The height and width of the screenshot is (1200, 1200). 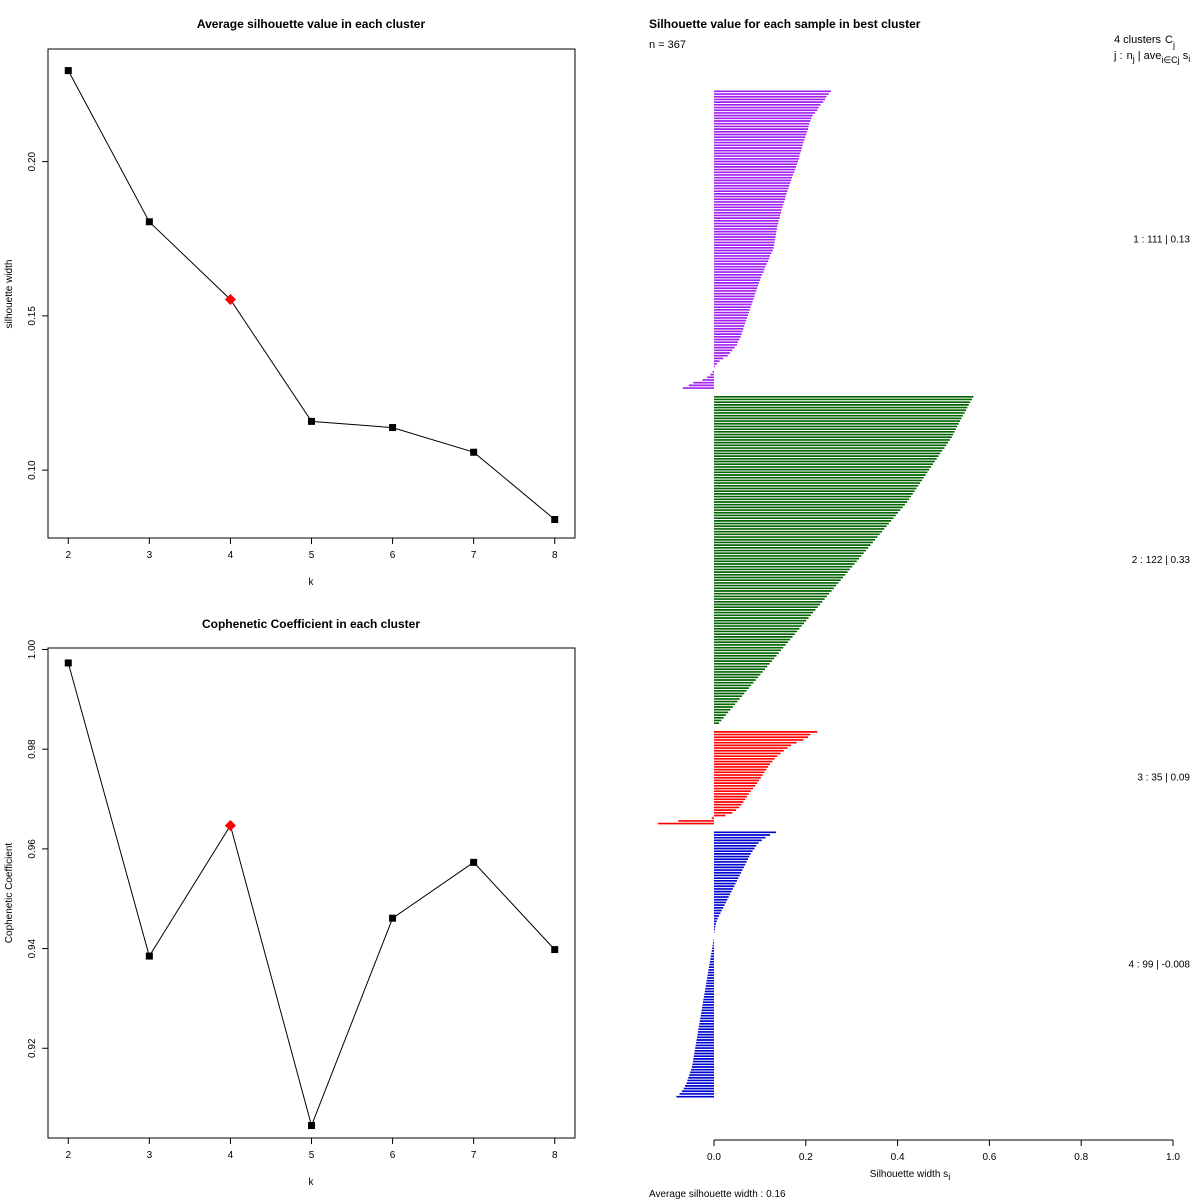 I want to click on x-tick-label: 0.4, so click(x=898, y=1157).